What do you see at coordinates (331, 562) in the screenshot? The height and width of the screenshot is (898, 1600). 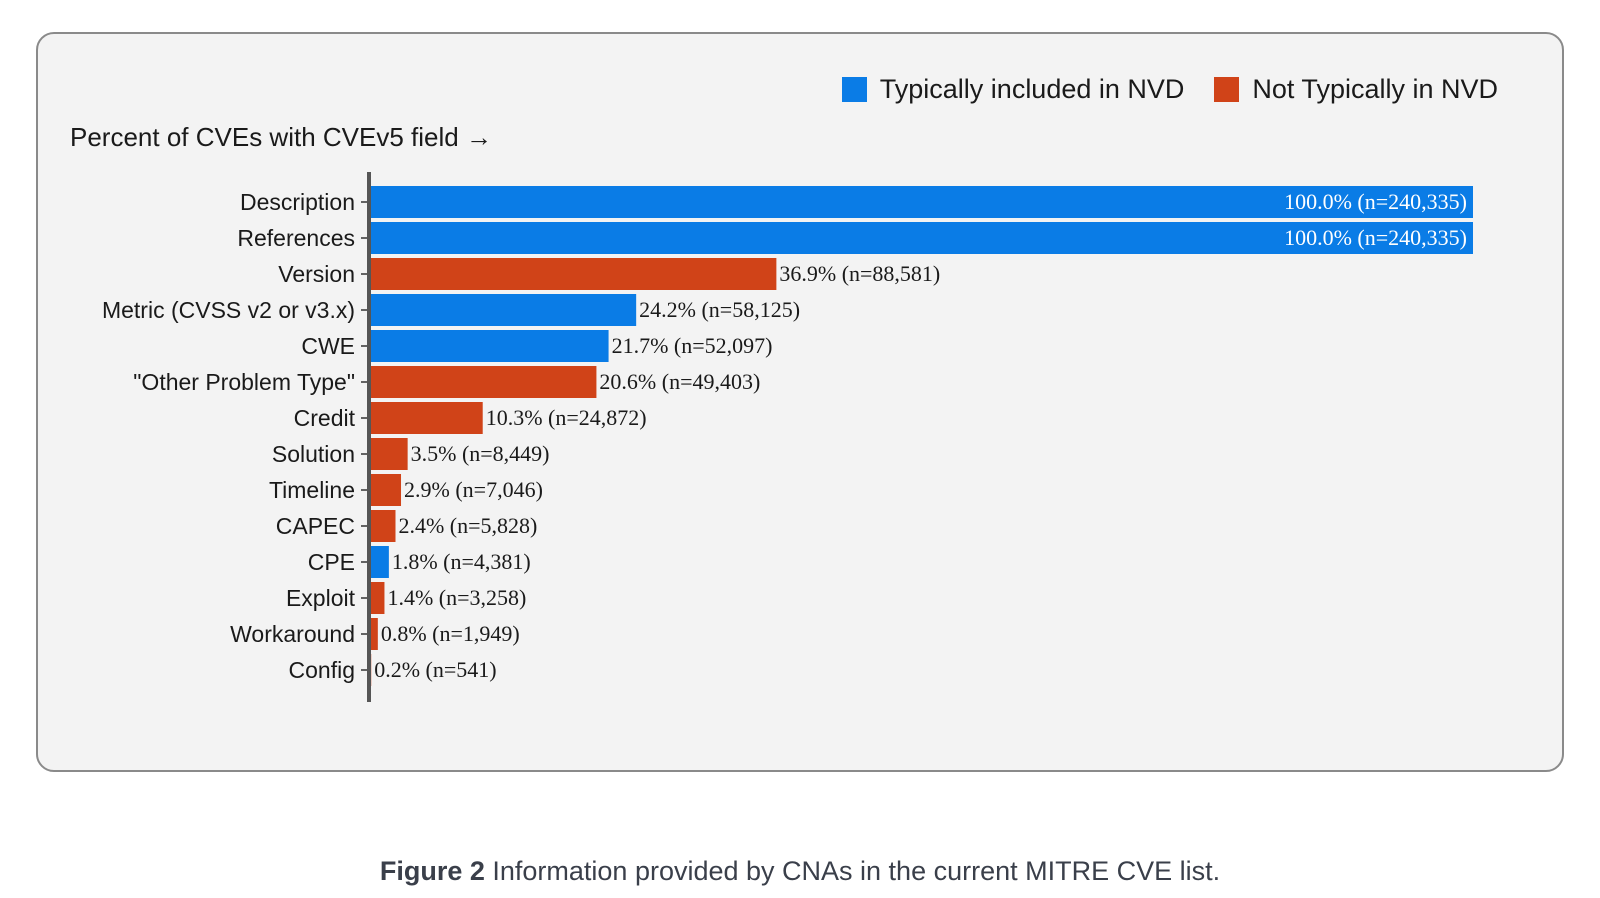 I see `category-label-cpe: CPE` at bounding box center [331, 562].